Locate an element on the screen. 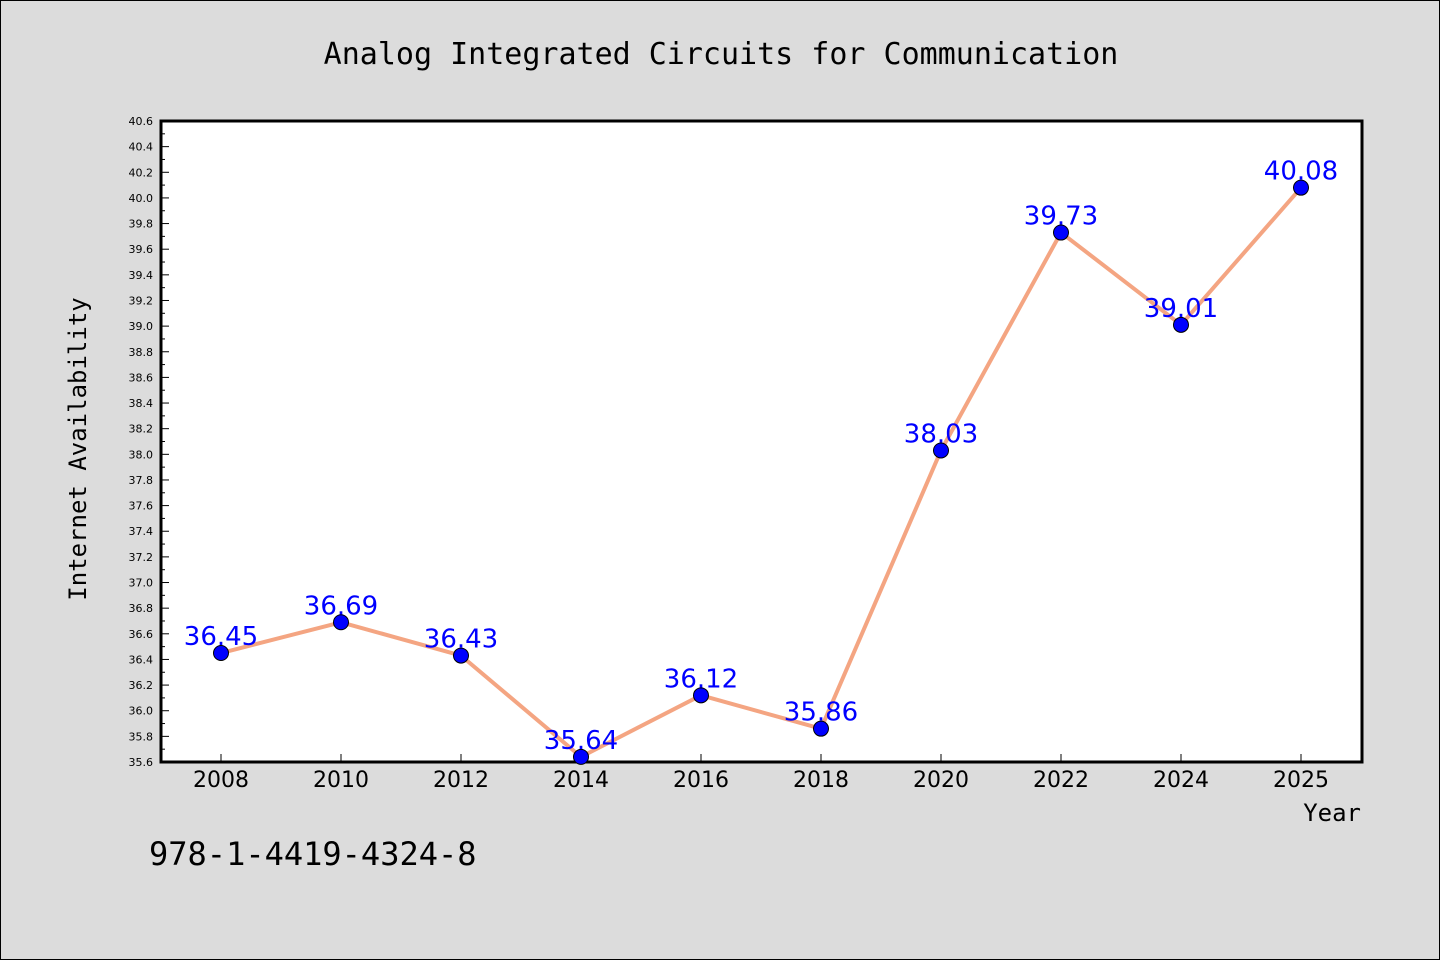 The height and width of the screenshot is (960, 1440). y-tick-label: 39.8 is located at coordinates (141, 224).